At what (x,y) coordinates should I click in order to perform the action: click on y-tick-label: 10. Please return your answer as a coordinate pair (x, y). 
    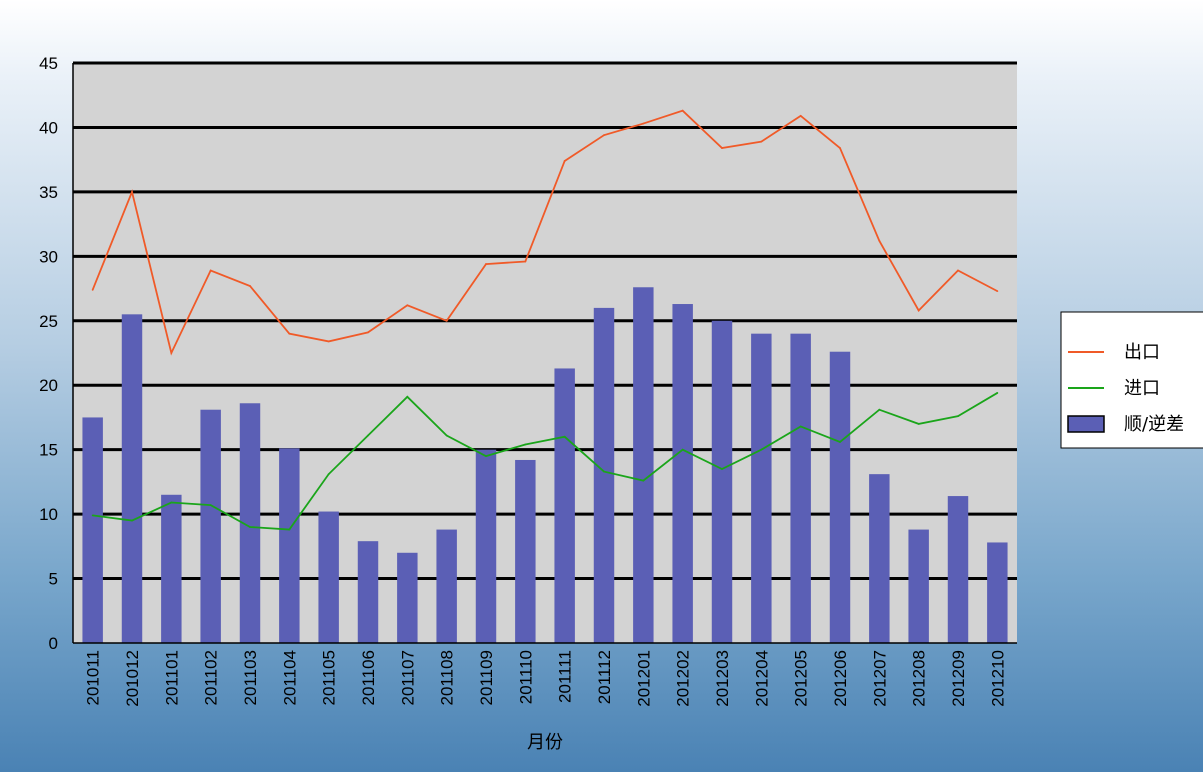
    Looking at the image, I should click on (48, 514).